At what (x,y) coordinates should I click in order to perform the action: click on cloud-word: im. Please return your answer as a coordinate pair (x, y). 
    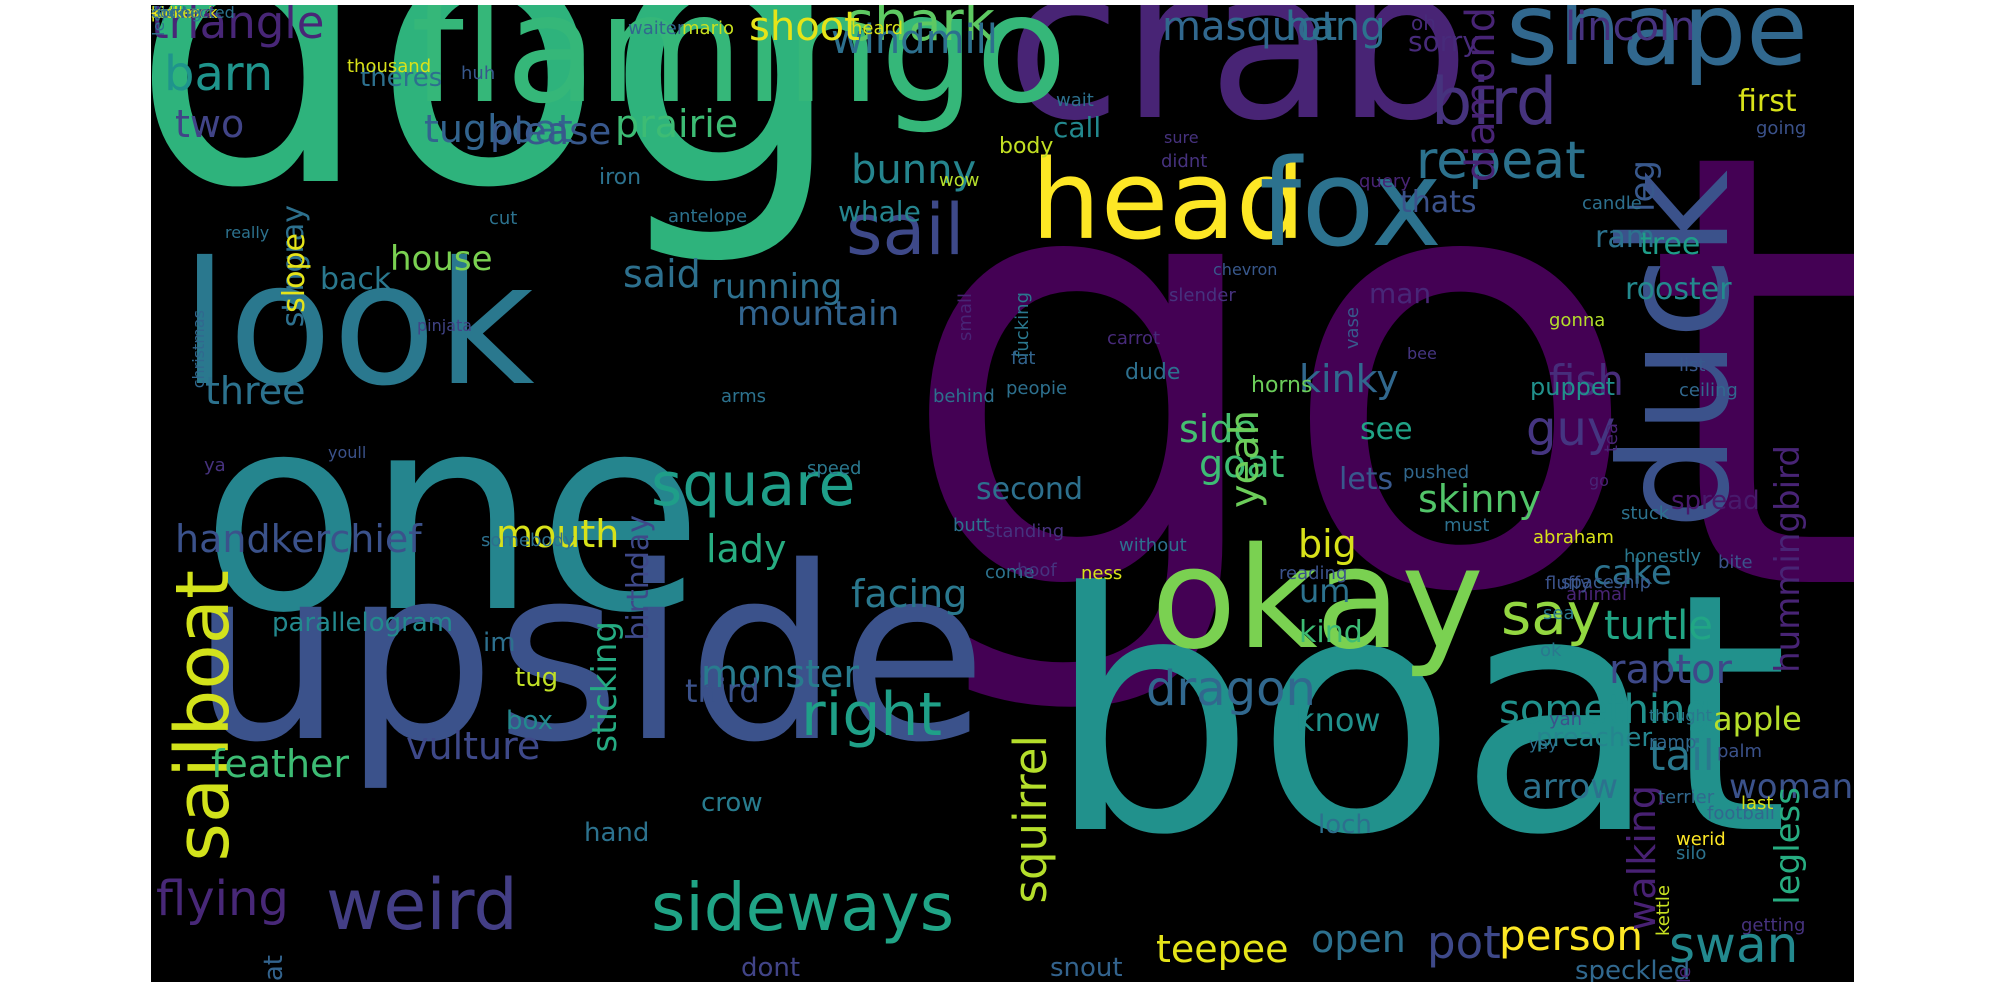
    Looking at the image, I should click on (499, 643).